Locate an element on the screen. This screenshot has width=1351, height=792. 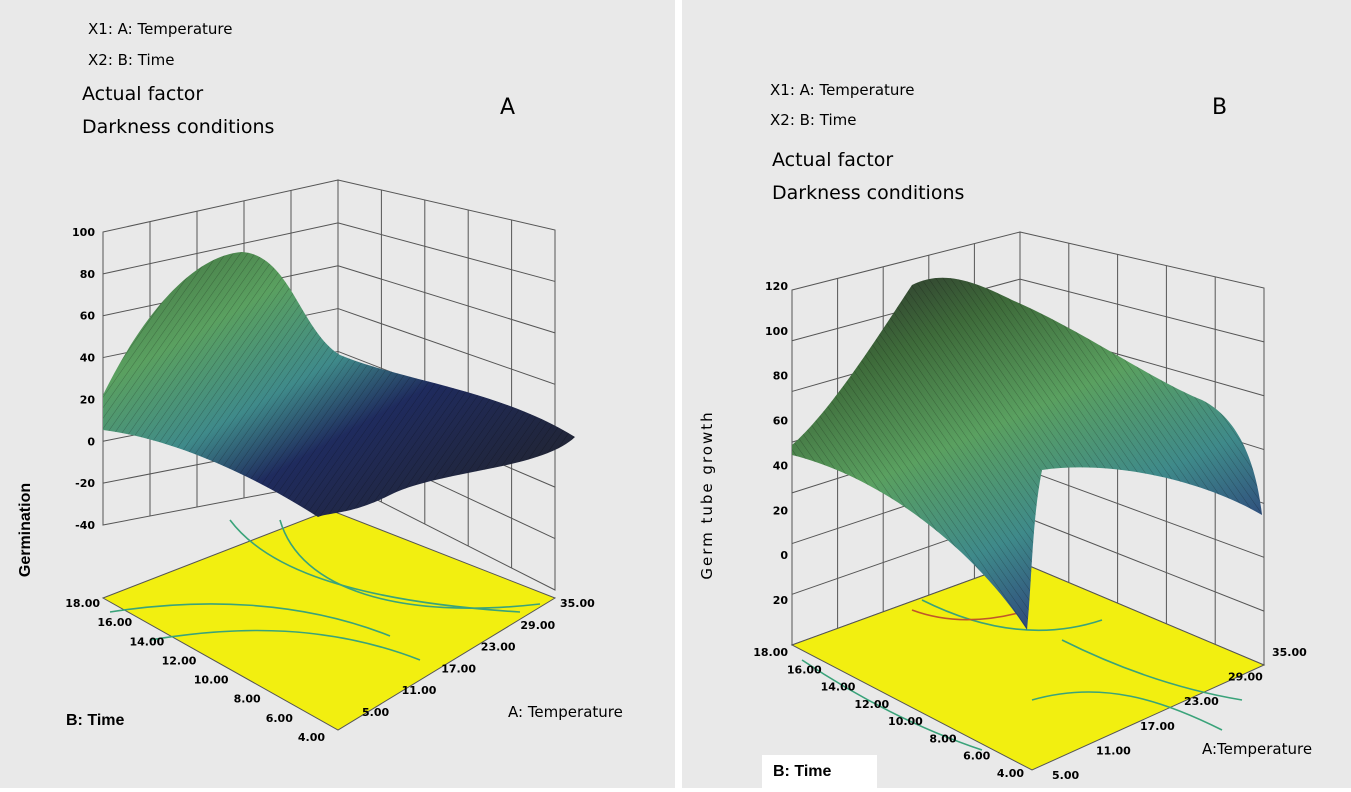
header-x1-b: X1: A: Temperature is located at coordinates (842, 90).